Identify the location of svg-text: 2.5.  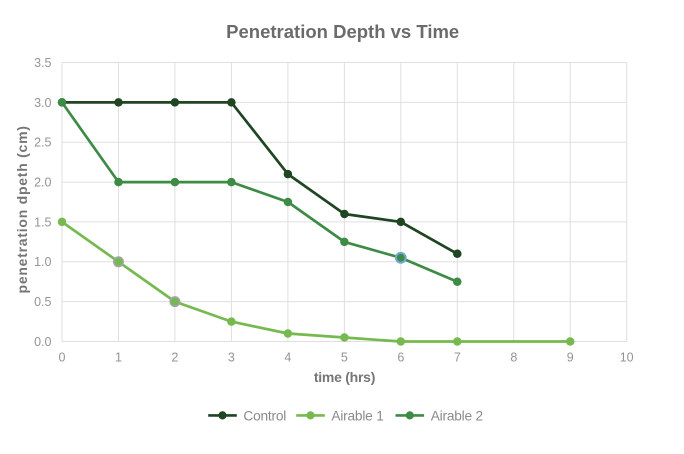
(42, 143).